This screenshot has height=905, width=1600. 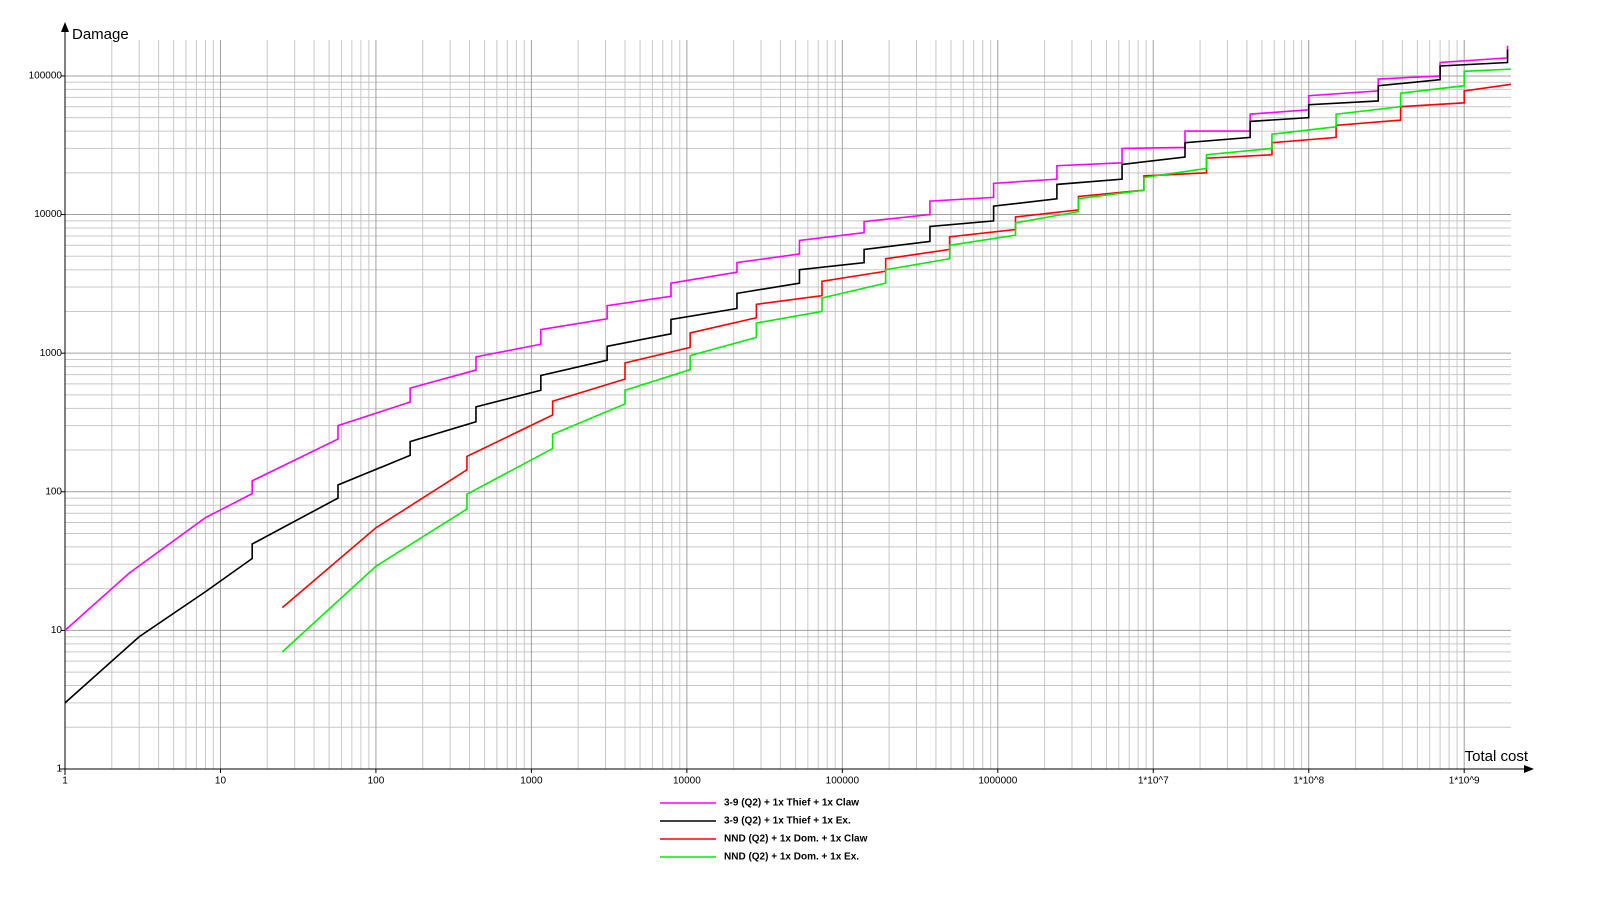 I want to click on x-tick-label: 1*10^8, so click(x=1308, y=781).